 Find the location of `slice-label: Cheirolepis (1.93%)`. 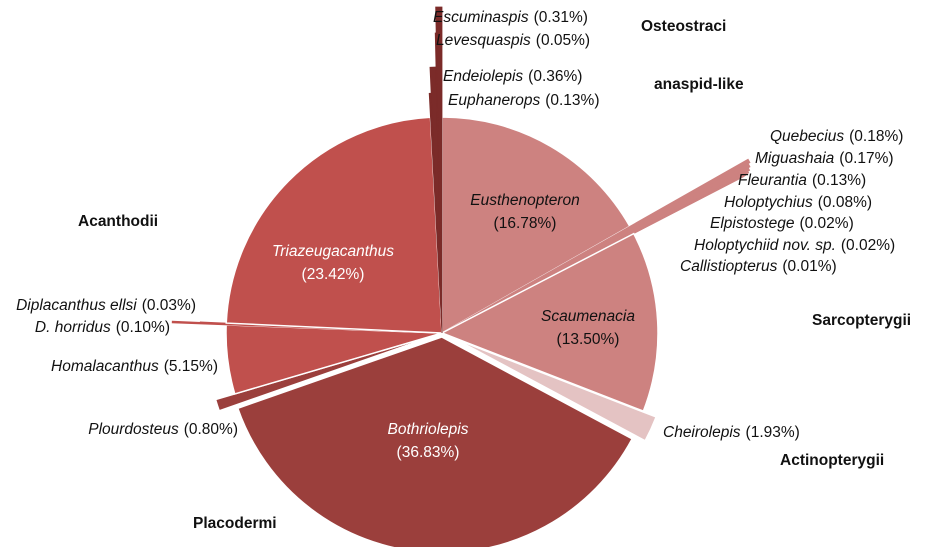

slice-label: Cheirolepis (1.93%) is located at coordinates (731, 432).